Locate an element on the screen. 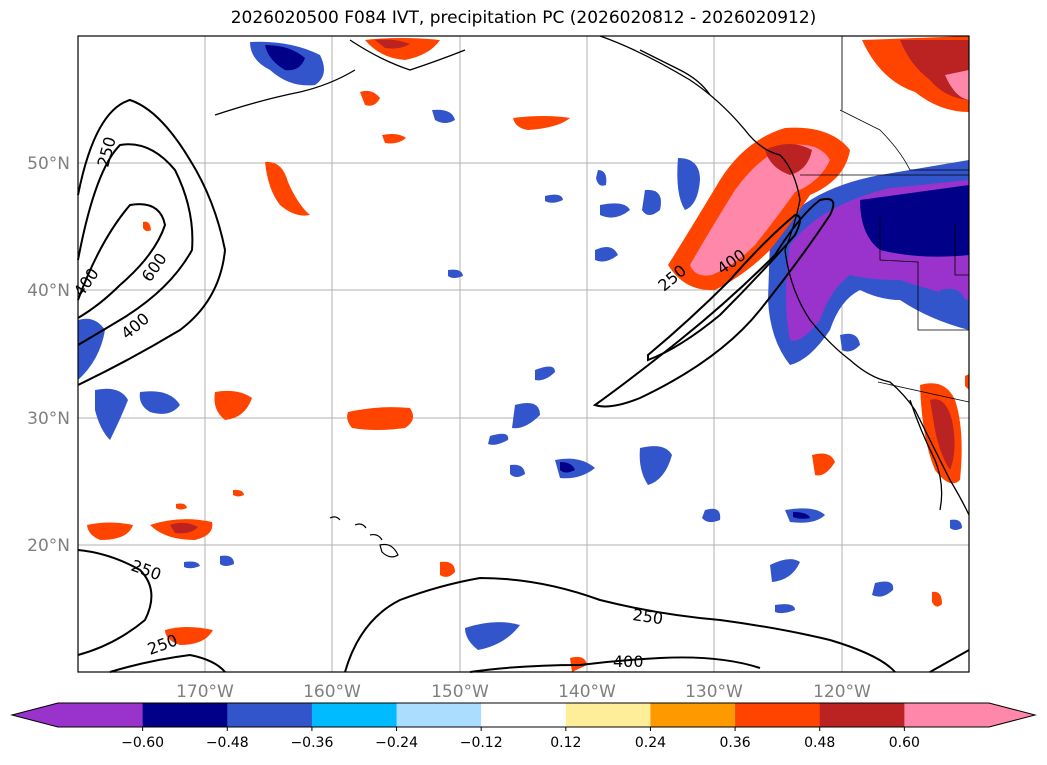 The width and height of the screenshot is (1047, 765). colorbar-tick-label: −0.12 is located at coordinates (481, 743).